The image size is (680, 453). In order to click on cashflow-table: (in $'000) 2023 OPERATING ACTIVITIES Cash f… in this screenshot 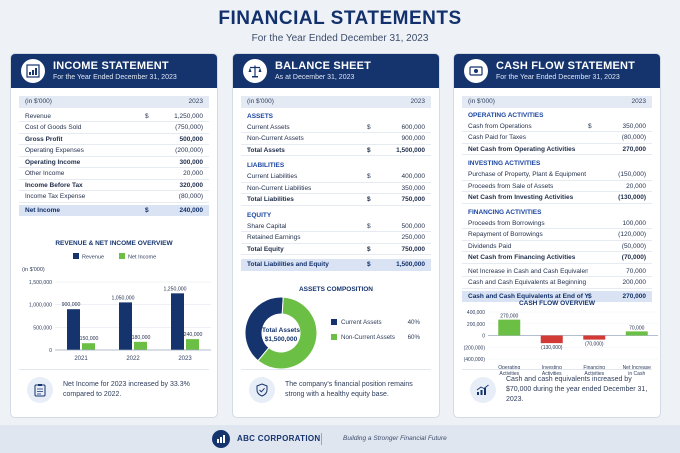, I will do `click(557, 199)`.